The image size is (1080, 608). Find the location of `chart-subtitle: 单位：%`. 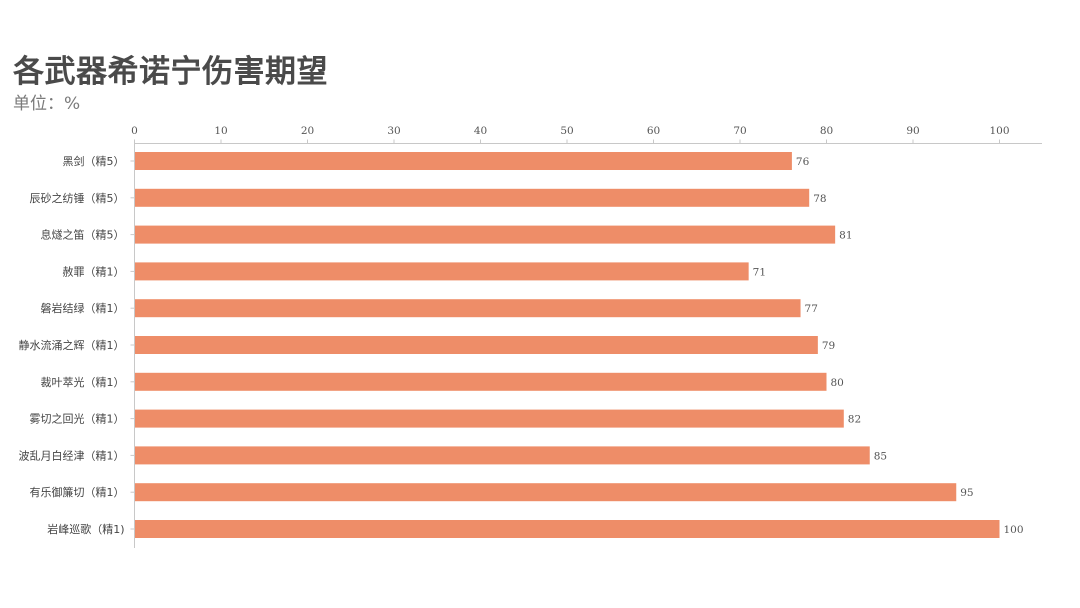

chart-subtitle: 单位：% is located at coordinates (47, 104).